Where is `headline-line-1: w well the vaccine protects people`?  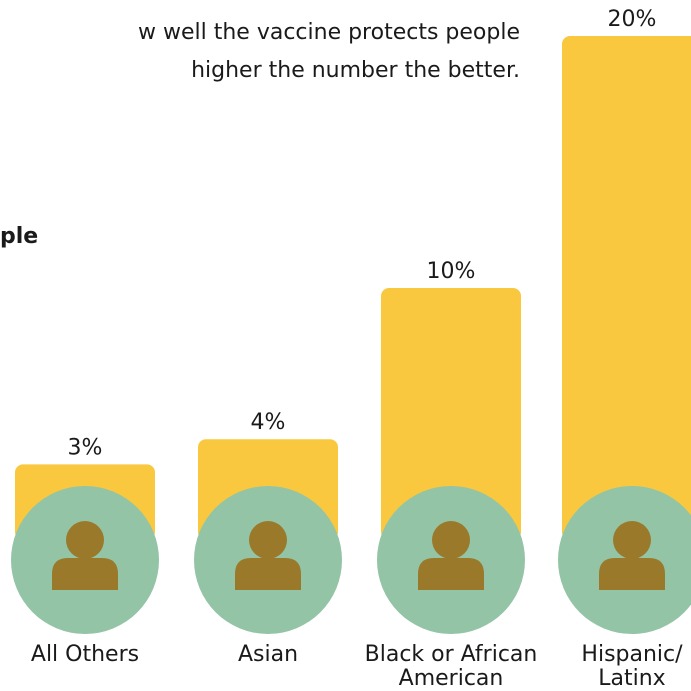
headline-line-1: w well the vaccine protects people is located at coordinates (328, 32).